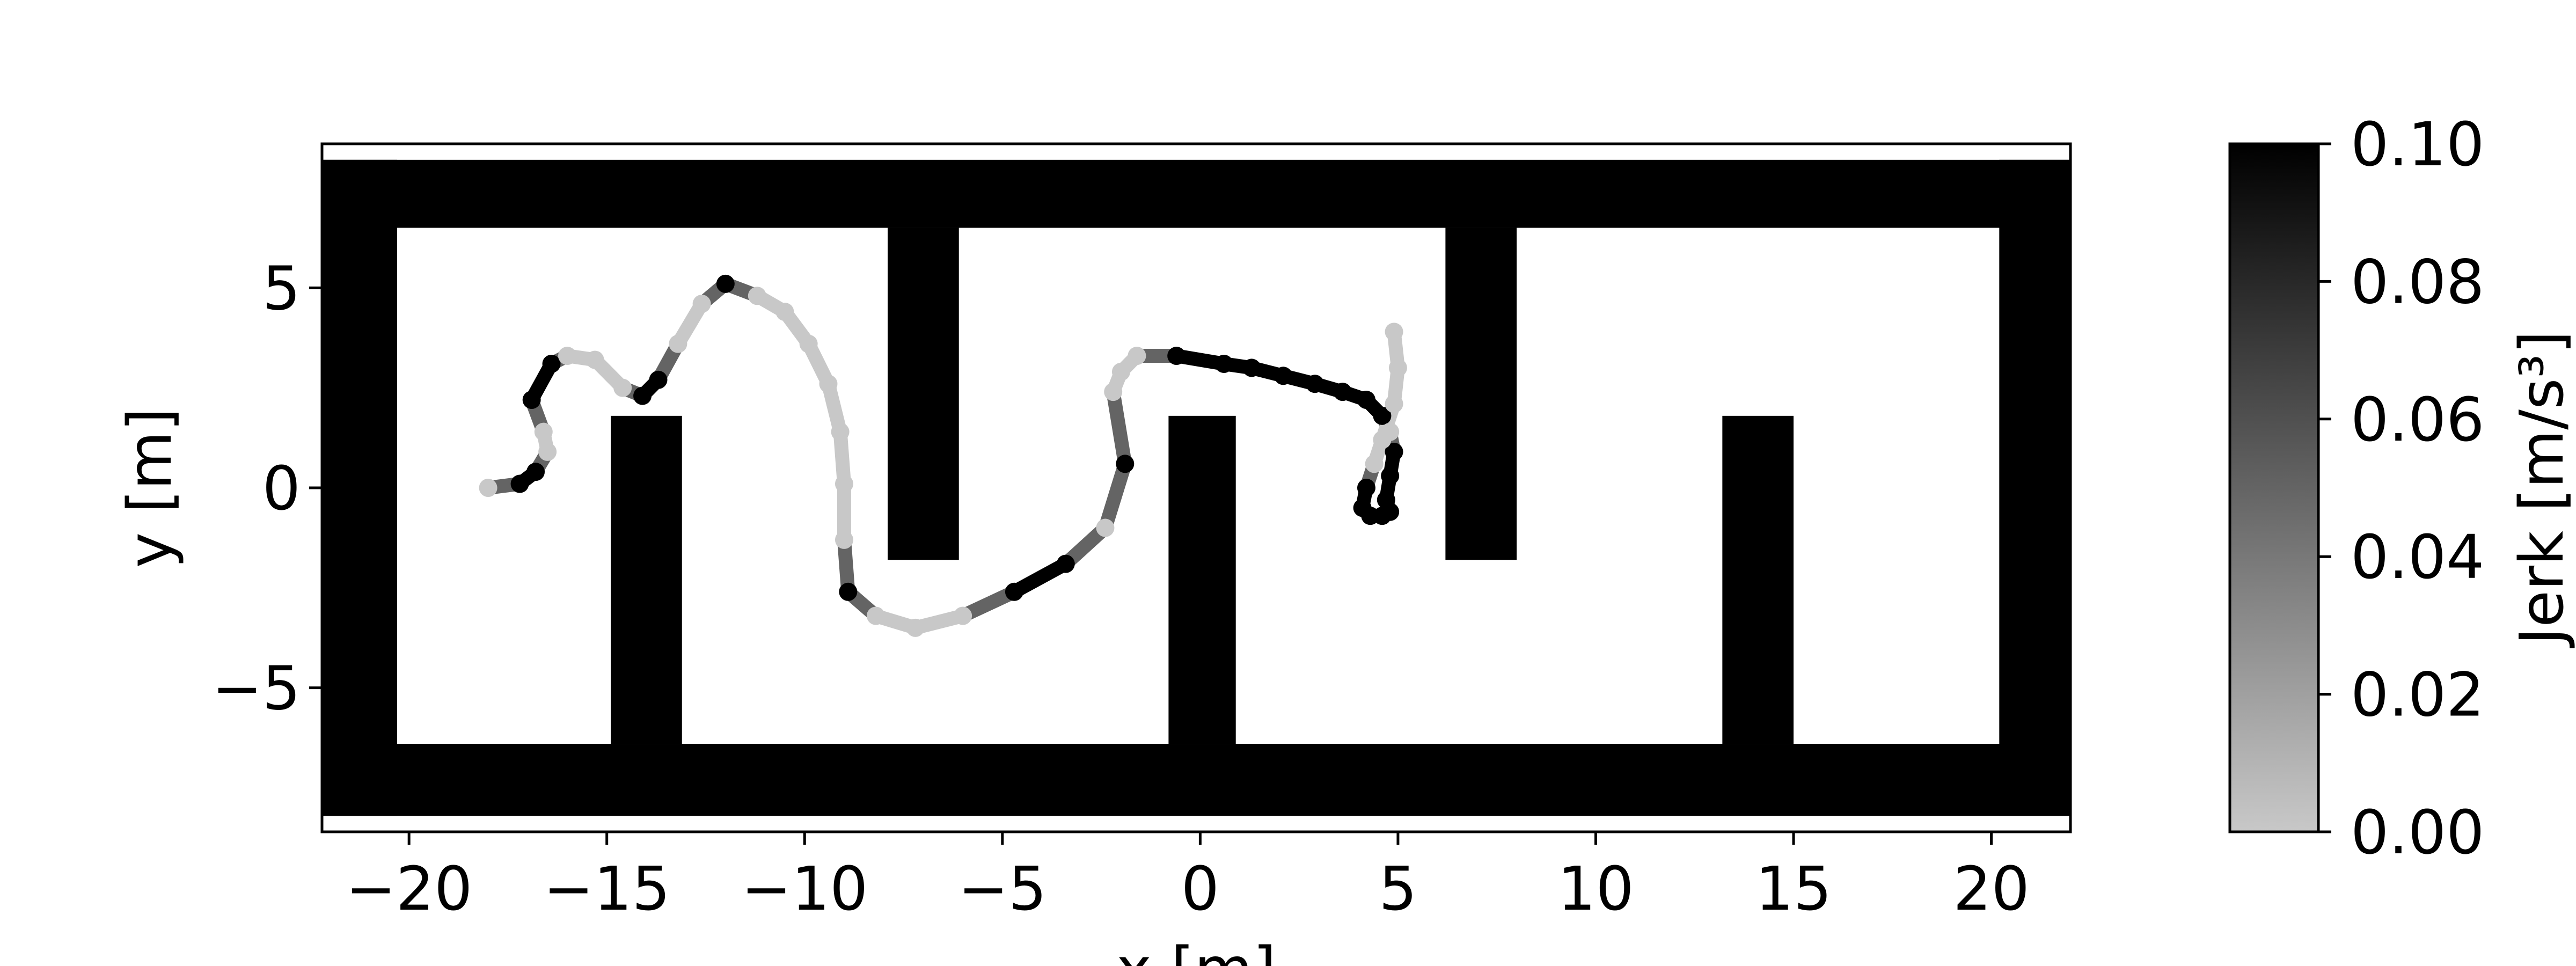  Describe the element at coordinates (1793, 889) in the screenshot. I see `x-tick-label: 15` at that location.